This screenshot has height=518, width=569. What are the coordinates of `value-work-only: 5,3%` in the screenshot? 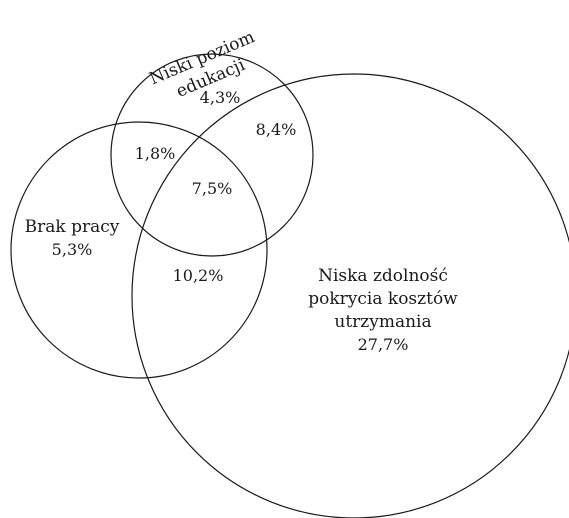 It's located at (72, 249).